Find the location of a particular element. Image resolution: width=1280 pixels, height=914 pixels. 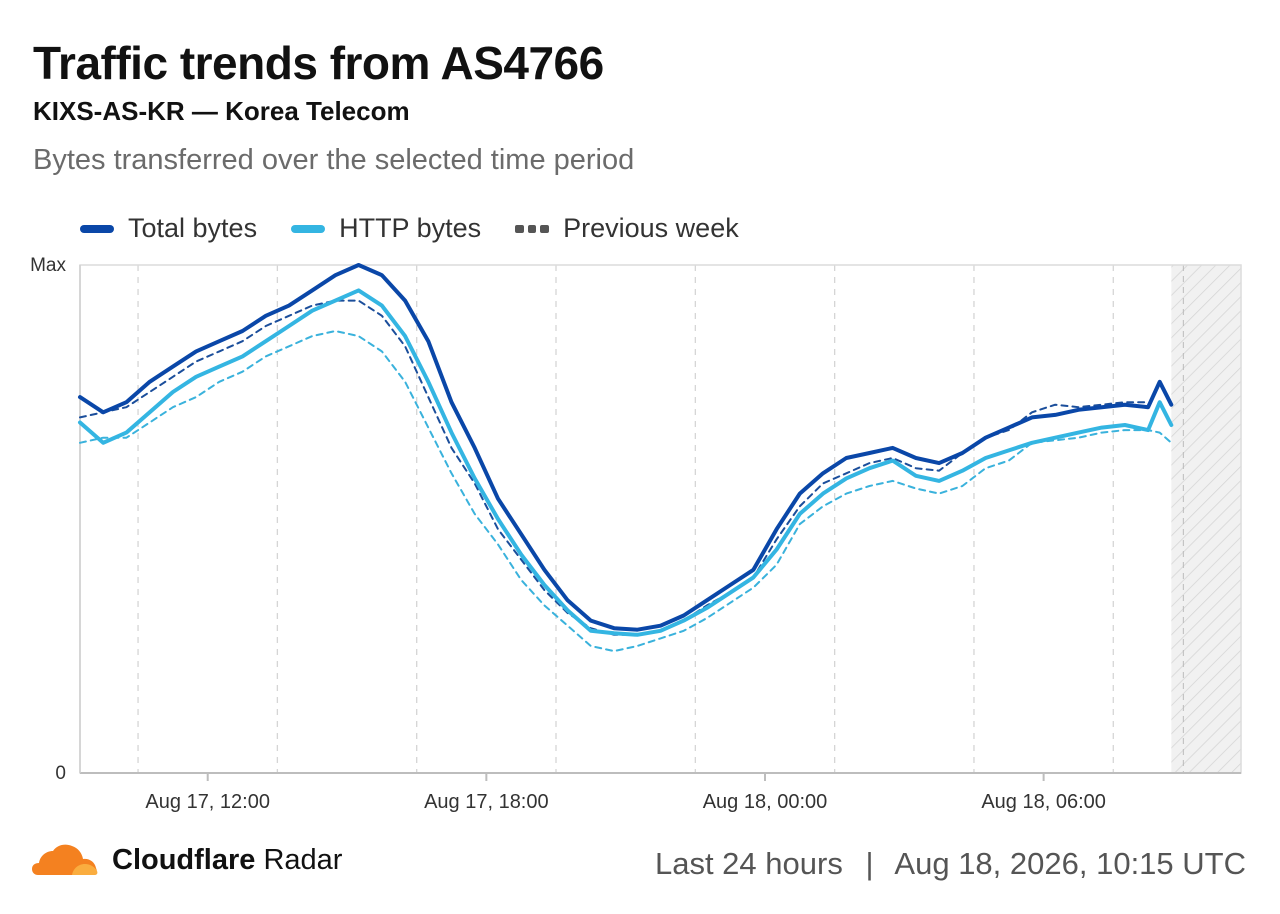

chart-legend: Total bytes HTTP bytes Previous week is located at coordinates (409, 228).